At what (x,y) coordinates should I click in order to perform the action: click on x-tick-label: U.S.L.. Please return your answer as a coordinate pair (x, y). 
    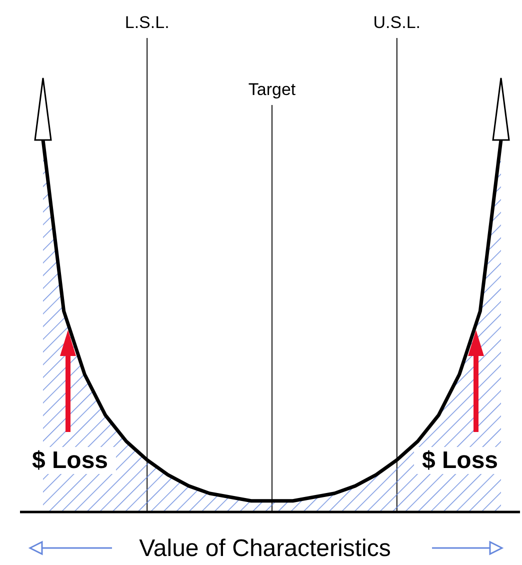
    Looking at the image, I should click on (397, 22).